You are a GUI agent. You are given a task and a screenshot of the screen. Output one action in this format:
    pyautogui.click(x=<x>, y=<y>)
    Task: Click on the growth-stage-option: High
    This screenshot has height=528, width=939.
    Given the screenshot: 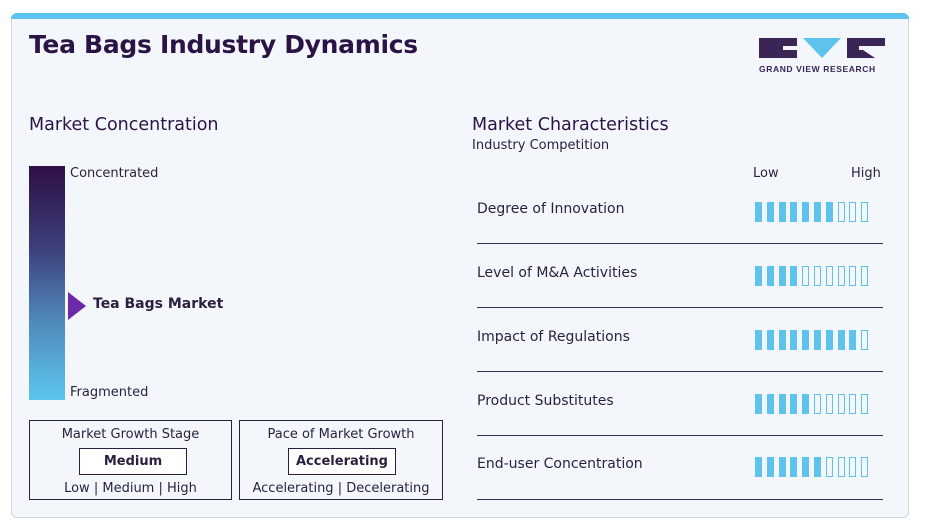 What is the action you would take?
    pyautogui.click(x=182, y=488)
    